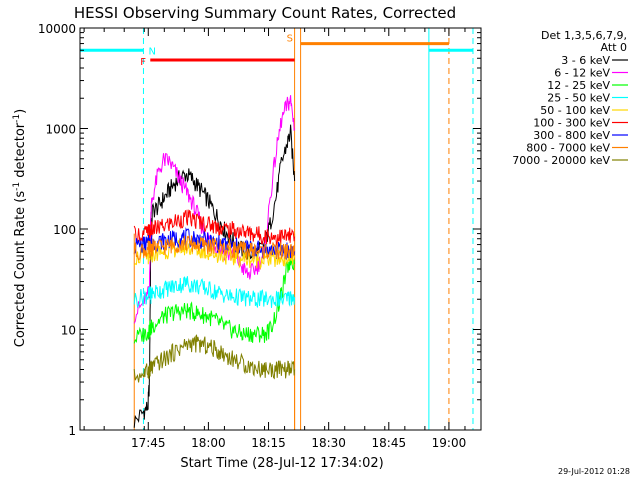  Describe the element at coordinates (290, 39) in the screenshot. I see `flag-label-s: S` at that location.